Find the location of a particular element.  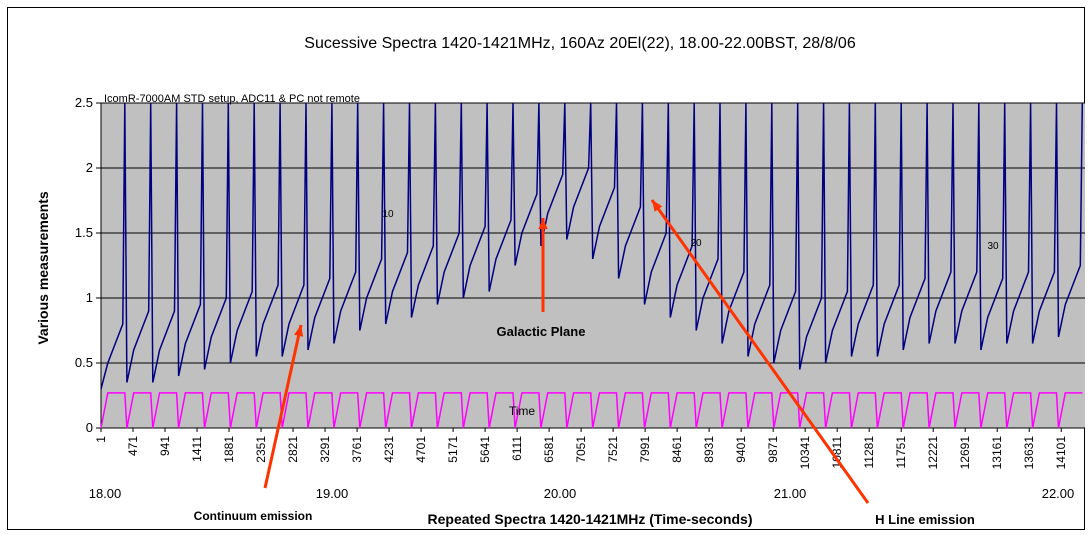

y-tick-label: 1.5 is located at coordinates (84, 232).